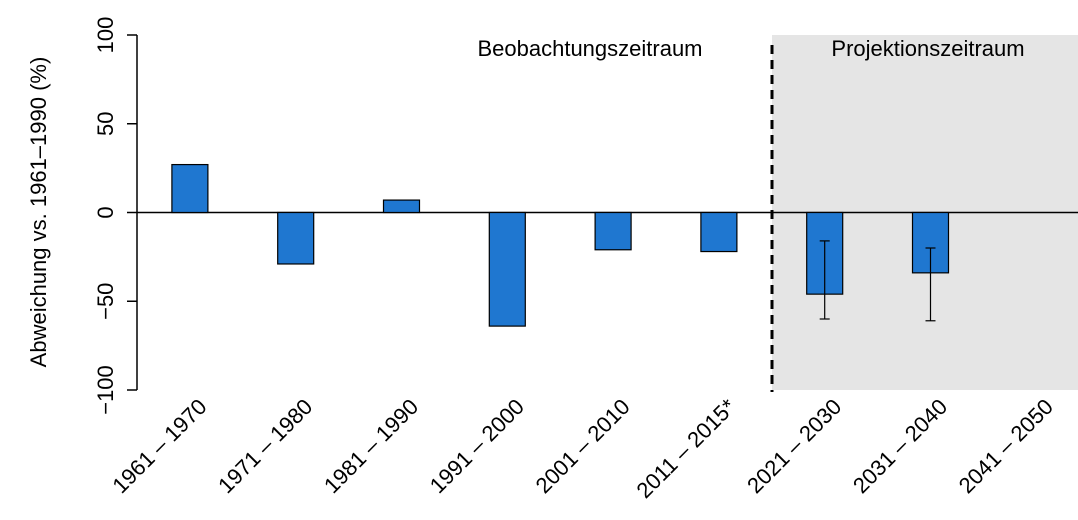 The width and height of the screenshot is (1078, 520). I want to click on x-tick-label: 2021 – 2030, so click(794, 446).